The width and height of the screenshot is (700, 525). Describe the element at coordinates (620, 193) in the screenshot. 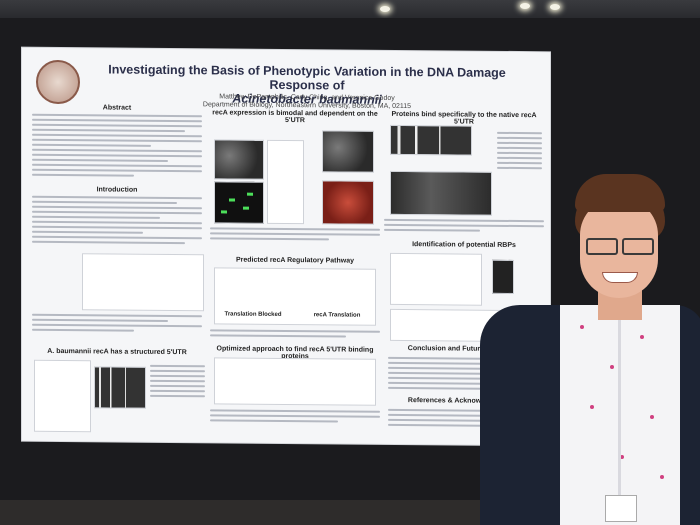

I see `hair-top` at that location.